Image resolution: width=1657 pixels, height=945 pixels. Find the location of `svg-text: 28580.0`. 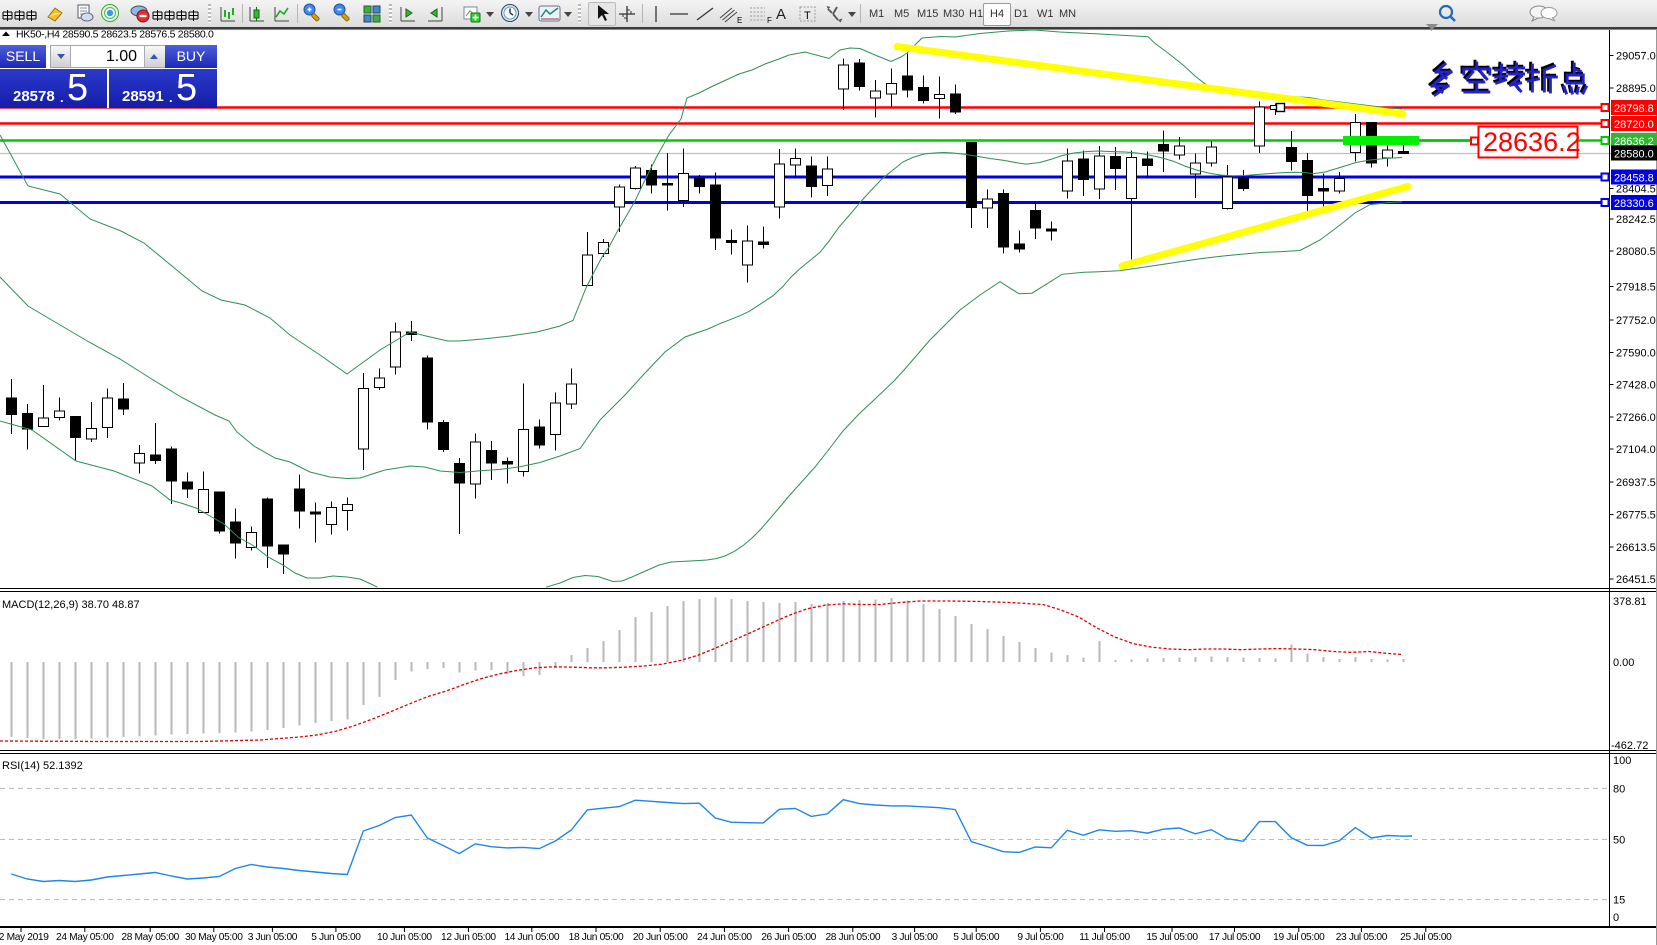

svg-text: 28580.0 is located at coordinates (1634, 155).